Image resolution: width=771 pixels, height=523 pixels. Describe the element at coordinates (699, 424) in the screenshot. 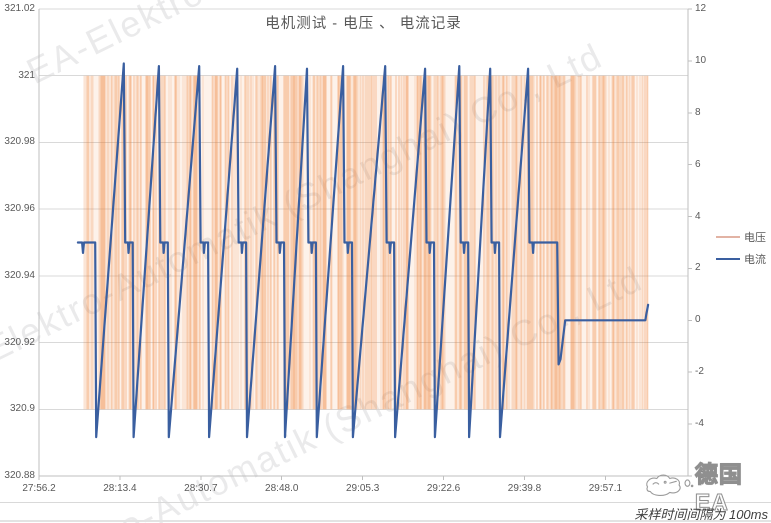

I see `y-right-tick-label: -4` at that location.